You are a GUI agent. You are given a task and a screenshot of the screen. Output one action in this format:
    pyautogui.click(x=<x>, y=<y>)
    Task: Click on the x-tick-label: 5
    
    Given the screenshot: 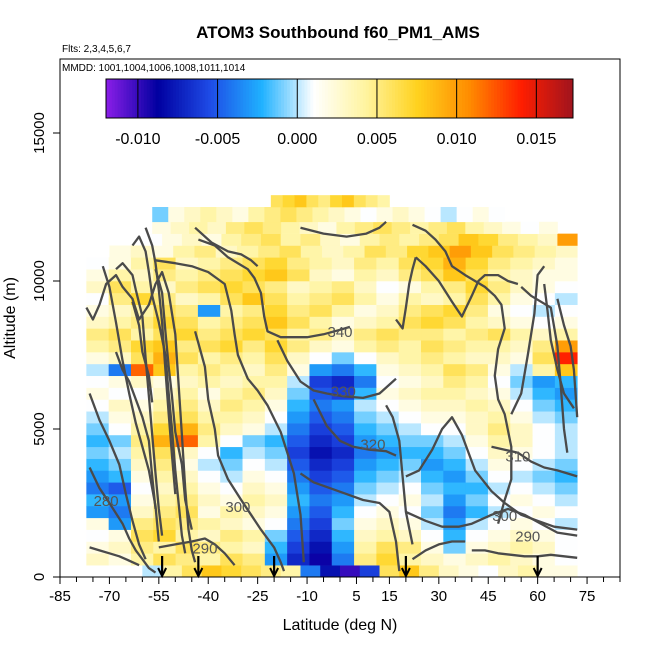 What is the action you would take?
    pyautogui.click(x=356, y=596)
    